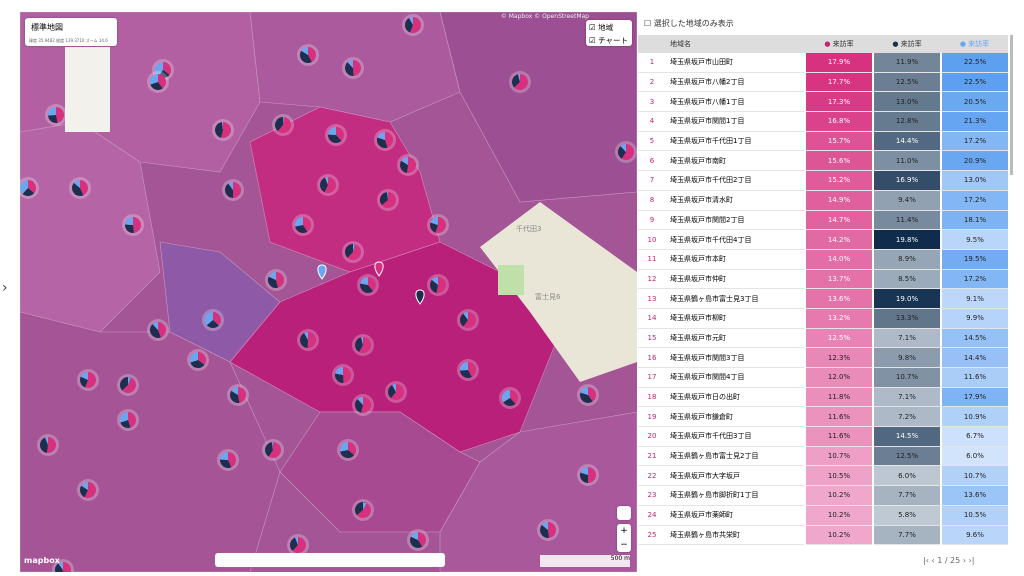 This screenshot has height=576, width=1024. Describe the element at coordinates (823, 220) in the screenshot. I see `table-row: 9 埼玉県坂戸市関間2丁目 14.7% 11.4% 18.1%` at that location.